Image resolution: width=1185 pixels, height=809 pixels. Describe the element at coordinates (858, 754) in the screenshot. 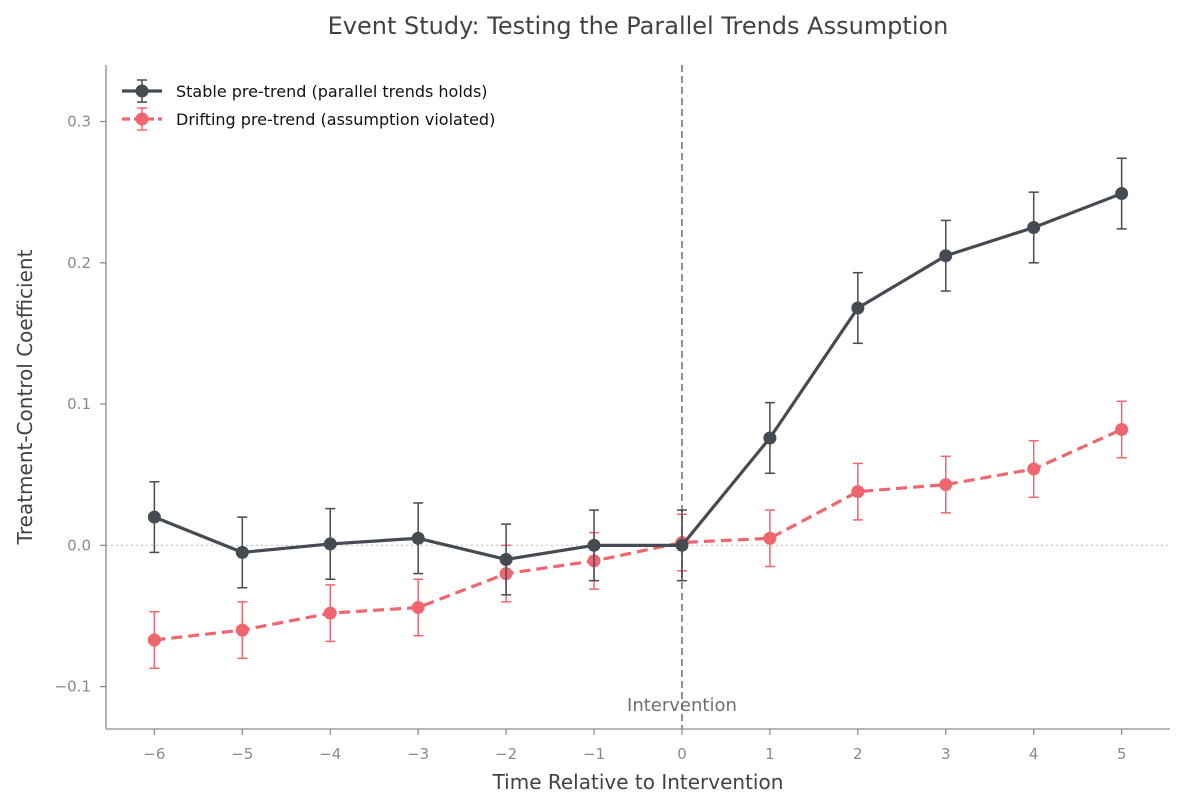

I see `x-tick-label: 2` at that location.